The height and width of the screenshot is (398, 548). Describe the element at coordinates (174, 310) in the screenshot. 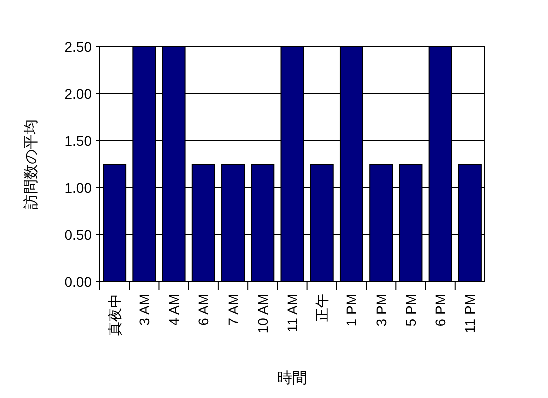

I see `x-tick-label: 4 AM` at that location.